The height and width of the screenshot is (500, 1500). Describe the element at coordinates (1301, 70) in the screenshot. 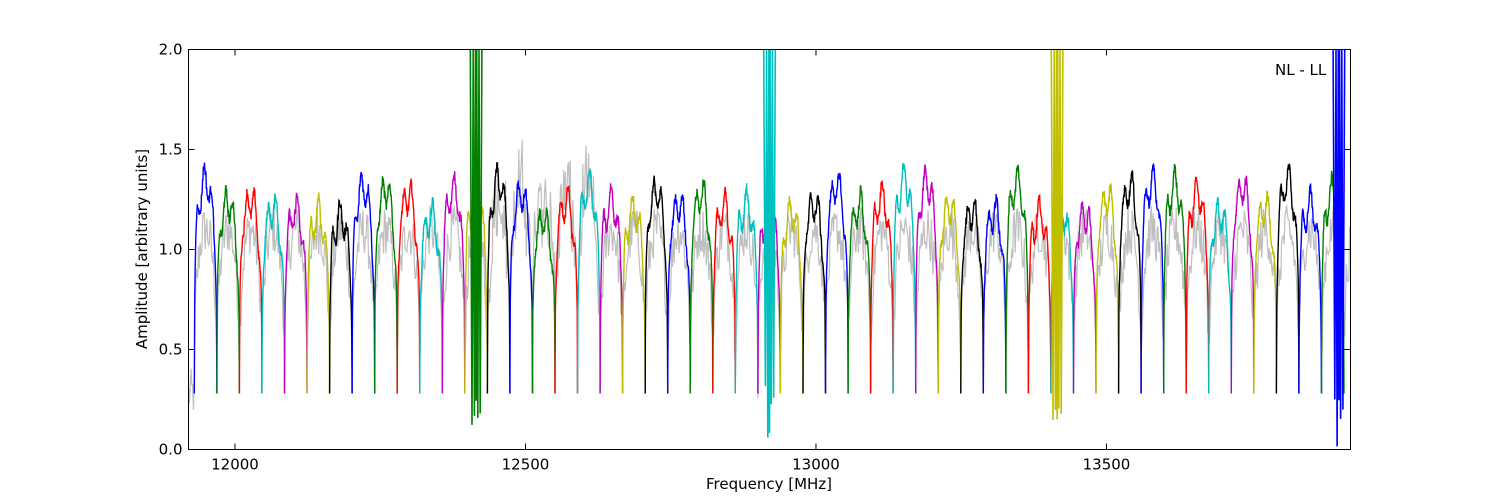

I see `chart-annotation: NL - LL` at that location.